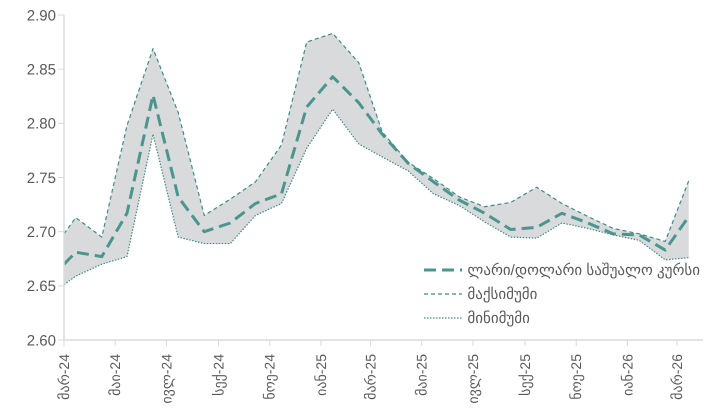  I want to click on x-tick-label: მარ-24, so click(64, 377).